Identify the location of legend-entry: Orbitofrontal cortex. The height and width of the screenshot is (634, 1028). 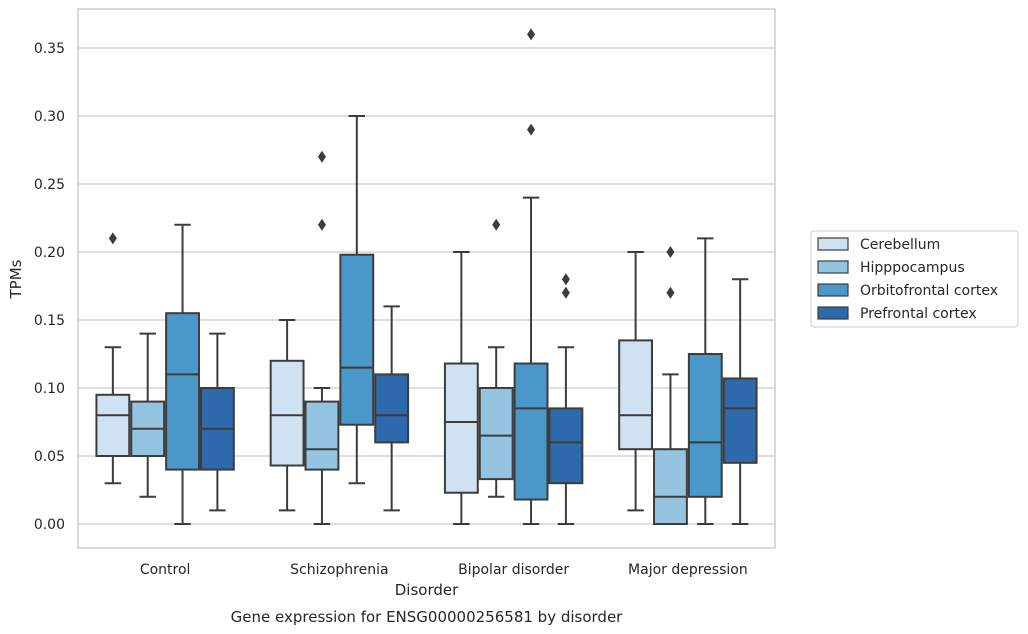
(929, 291).